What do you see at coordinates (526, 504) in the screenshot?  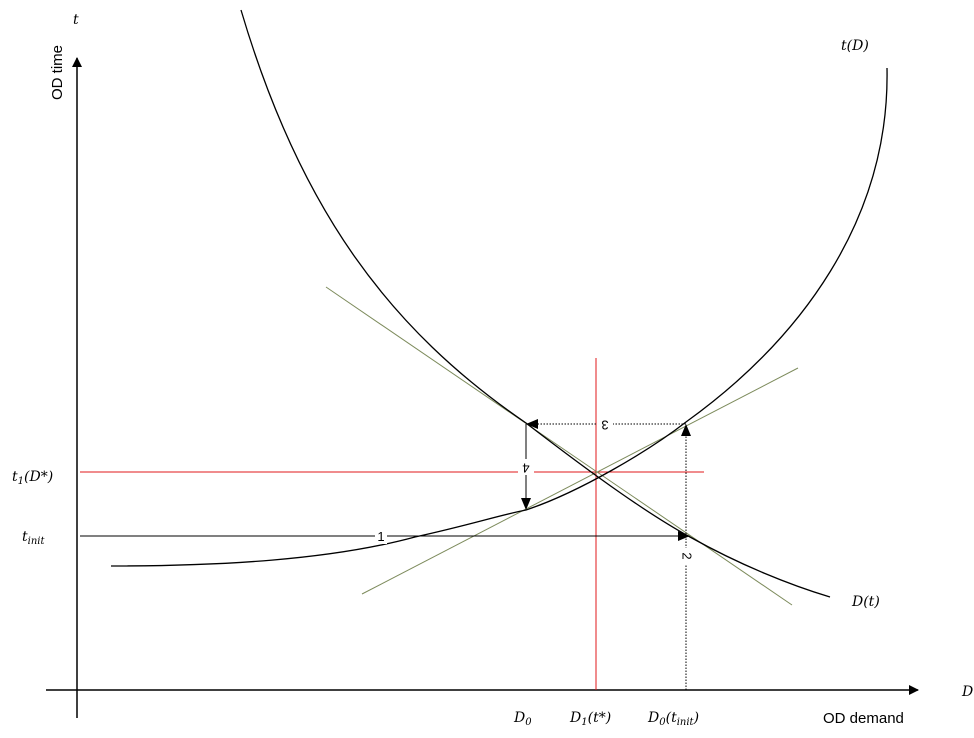 I see `step-4-arrowhead` at bounding box center [526, 504].